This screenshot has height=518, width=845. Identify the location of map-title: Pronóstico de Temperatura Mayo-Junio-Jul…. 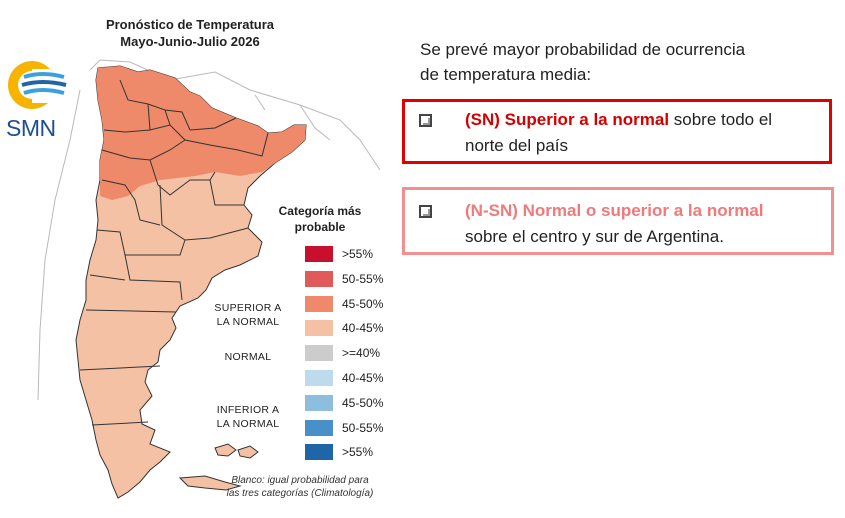
(190, 33).